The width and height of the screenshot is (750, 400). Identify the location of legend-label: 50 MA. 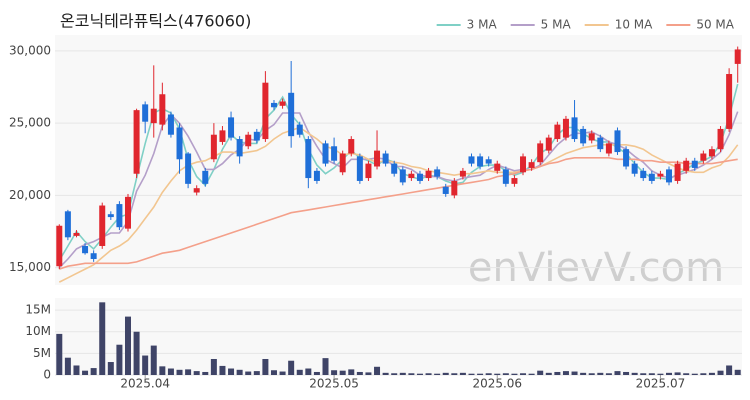
(715, 25).